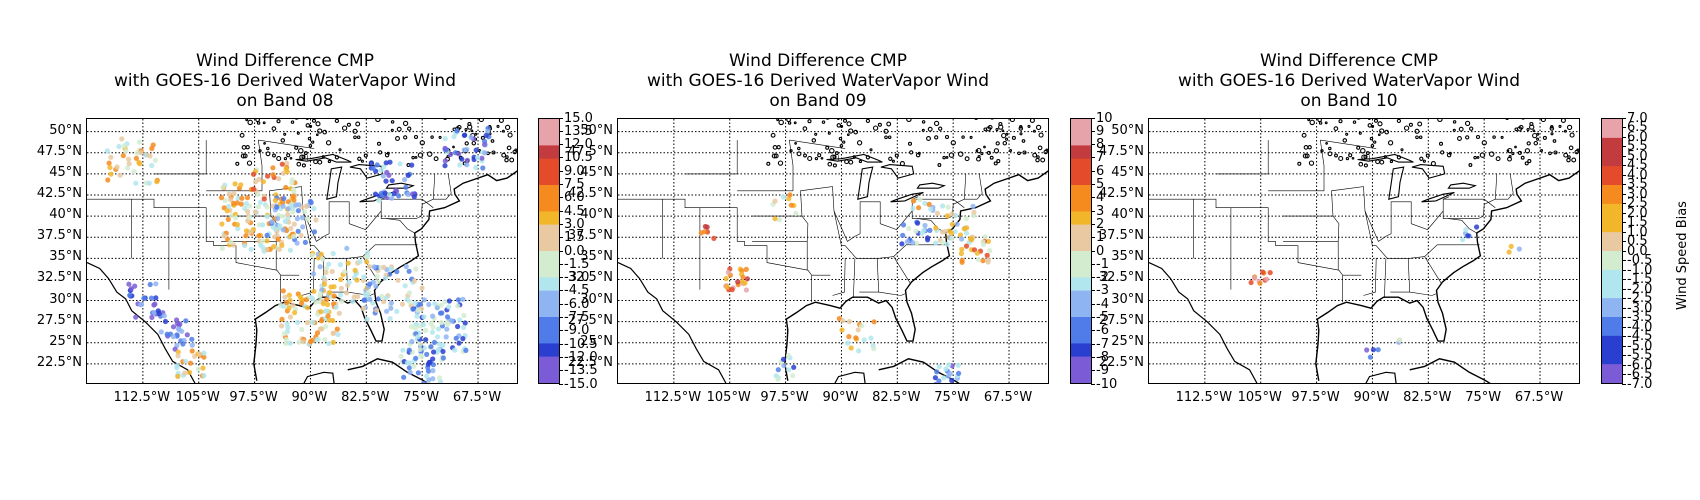 The height and width of the screenshot is (500, 1700). Describe the element at coordinates (1104, 384) in the screenshot. I see `colorbar-tick-label: -10` at that location.